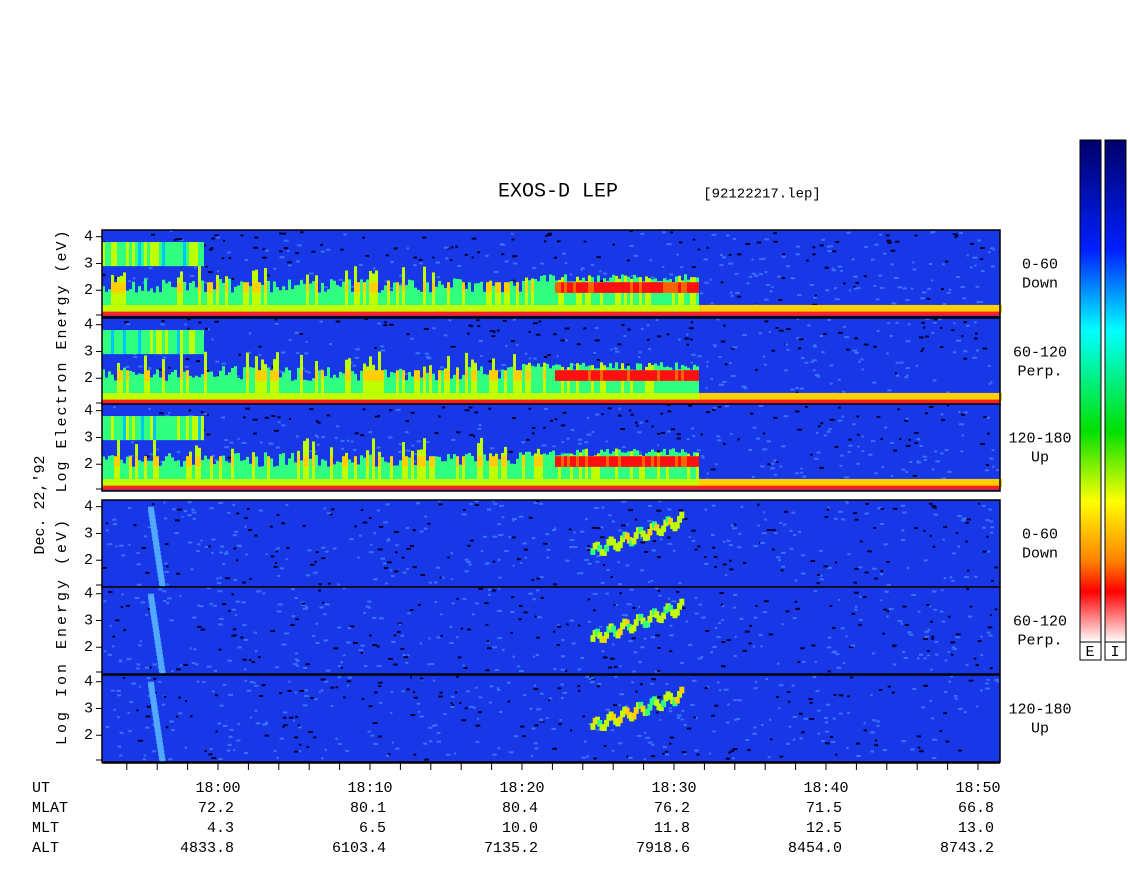 This screenshot has width=1130, height=875. I want to click on spectrogram-panel, so click(551, 361).